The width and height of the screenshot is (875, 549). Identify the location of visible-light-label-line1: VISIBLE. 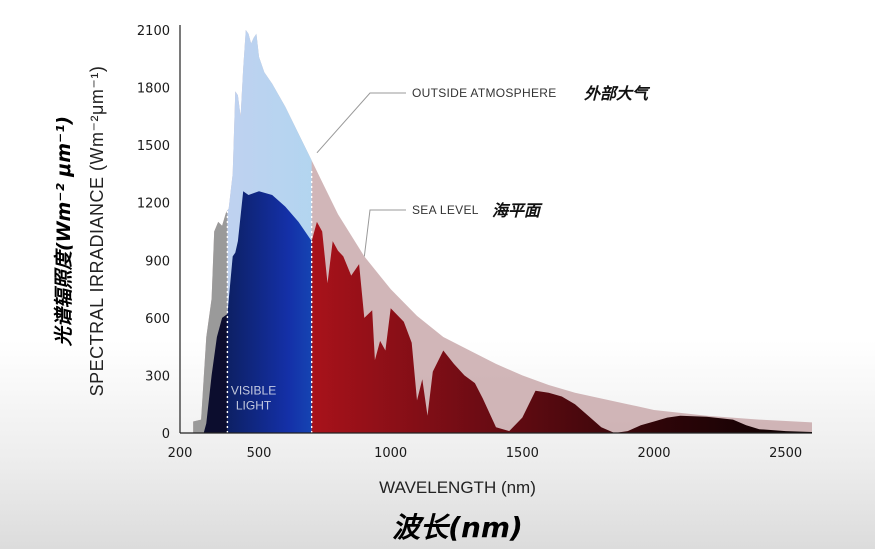
(253, 391).